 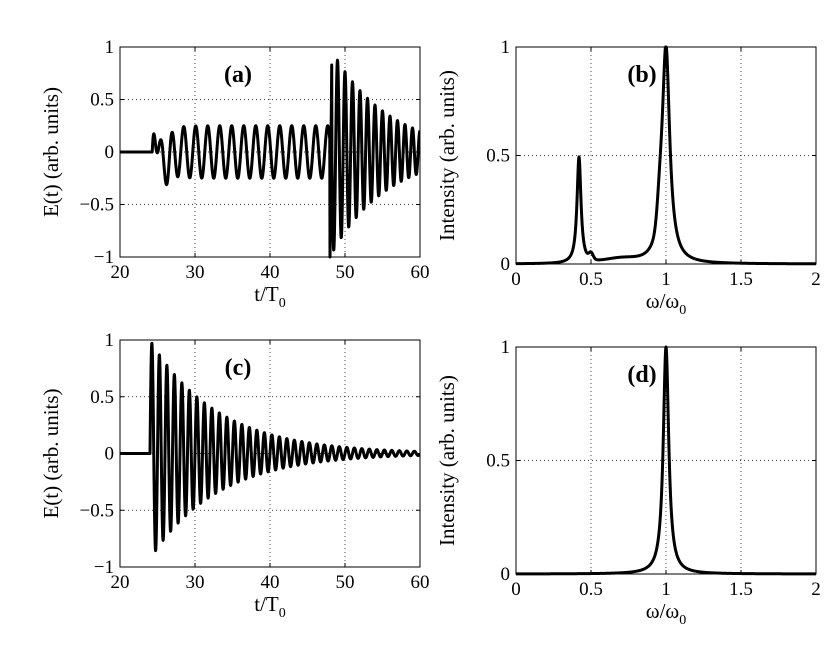 I want to click on panel-label: (c), so click(x=238, y=368).